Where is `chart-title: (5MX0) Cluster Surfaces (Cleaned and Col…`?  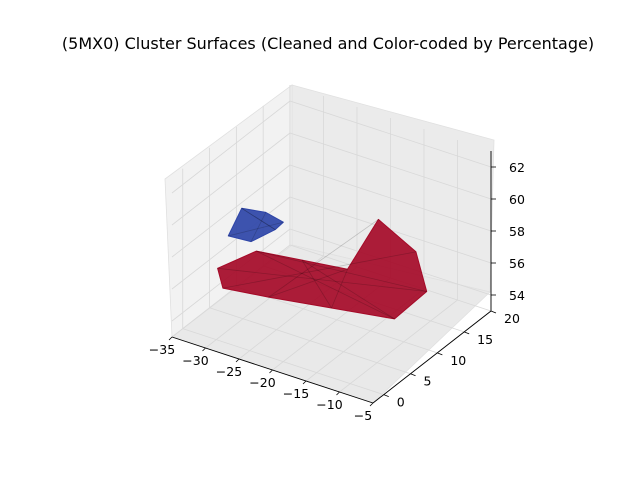
chart-title: (5MX0) Cluster Surfaces (Cleaned and Col… is located at coordinates (328, 43).